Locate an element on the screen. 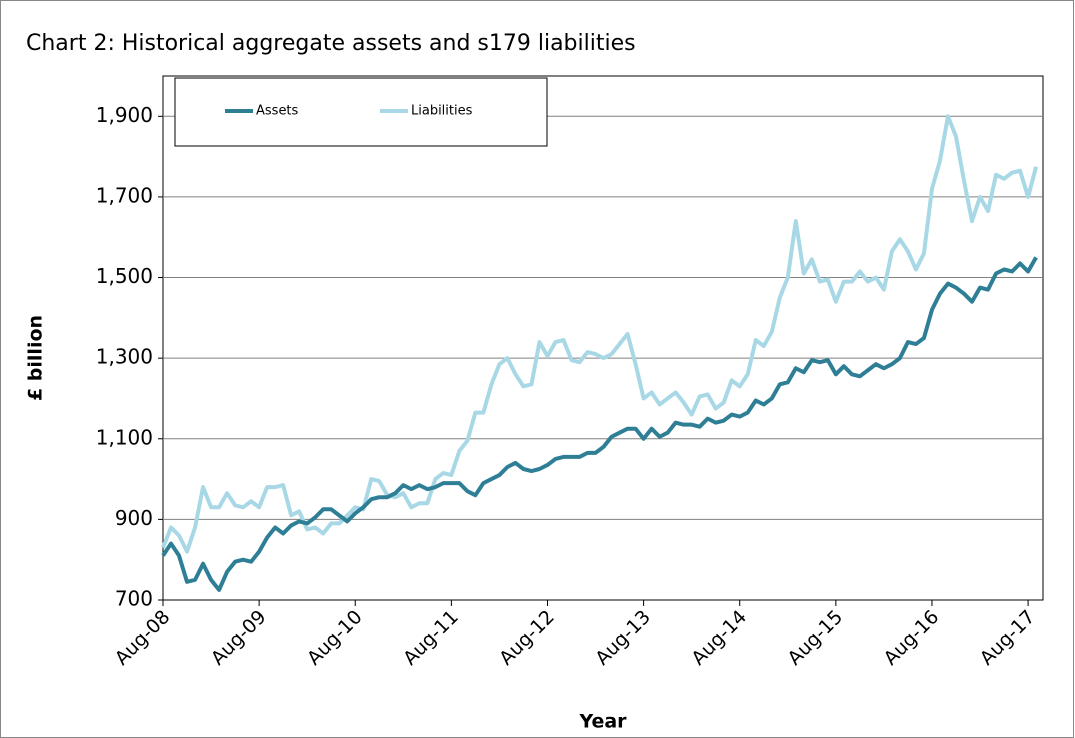 The height and width of the screenshot is (738, 1075). legend-label: Liabilities is located at coordinates (442, 111).